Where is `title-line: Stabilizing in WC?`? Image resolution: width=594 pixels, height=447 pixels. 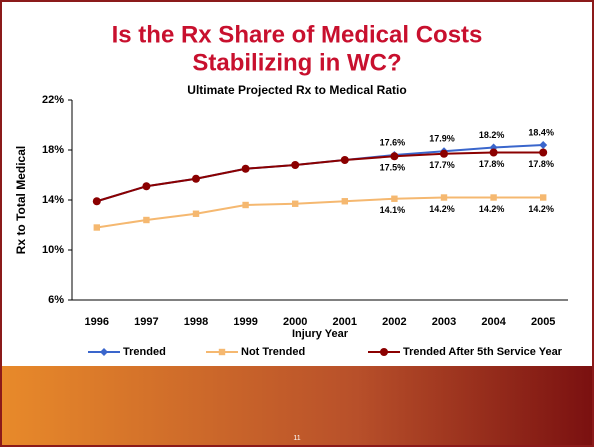 title-line: Stabilizing in WC? is located at coordinates (296, 62).